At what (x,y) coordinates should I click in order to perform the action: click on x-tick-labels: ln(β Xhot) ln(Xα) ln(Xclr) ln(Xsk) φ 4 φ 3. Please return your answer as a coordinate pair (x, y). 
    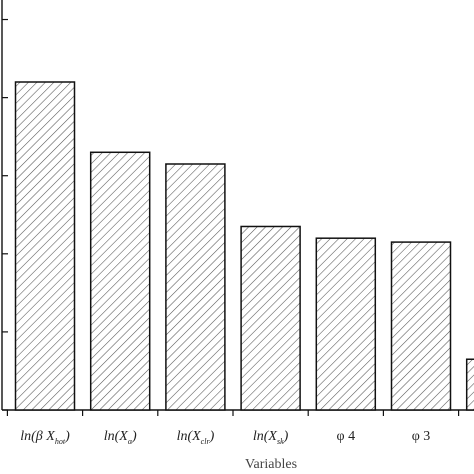
    Looking at the image, I should click on (225, 437).